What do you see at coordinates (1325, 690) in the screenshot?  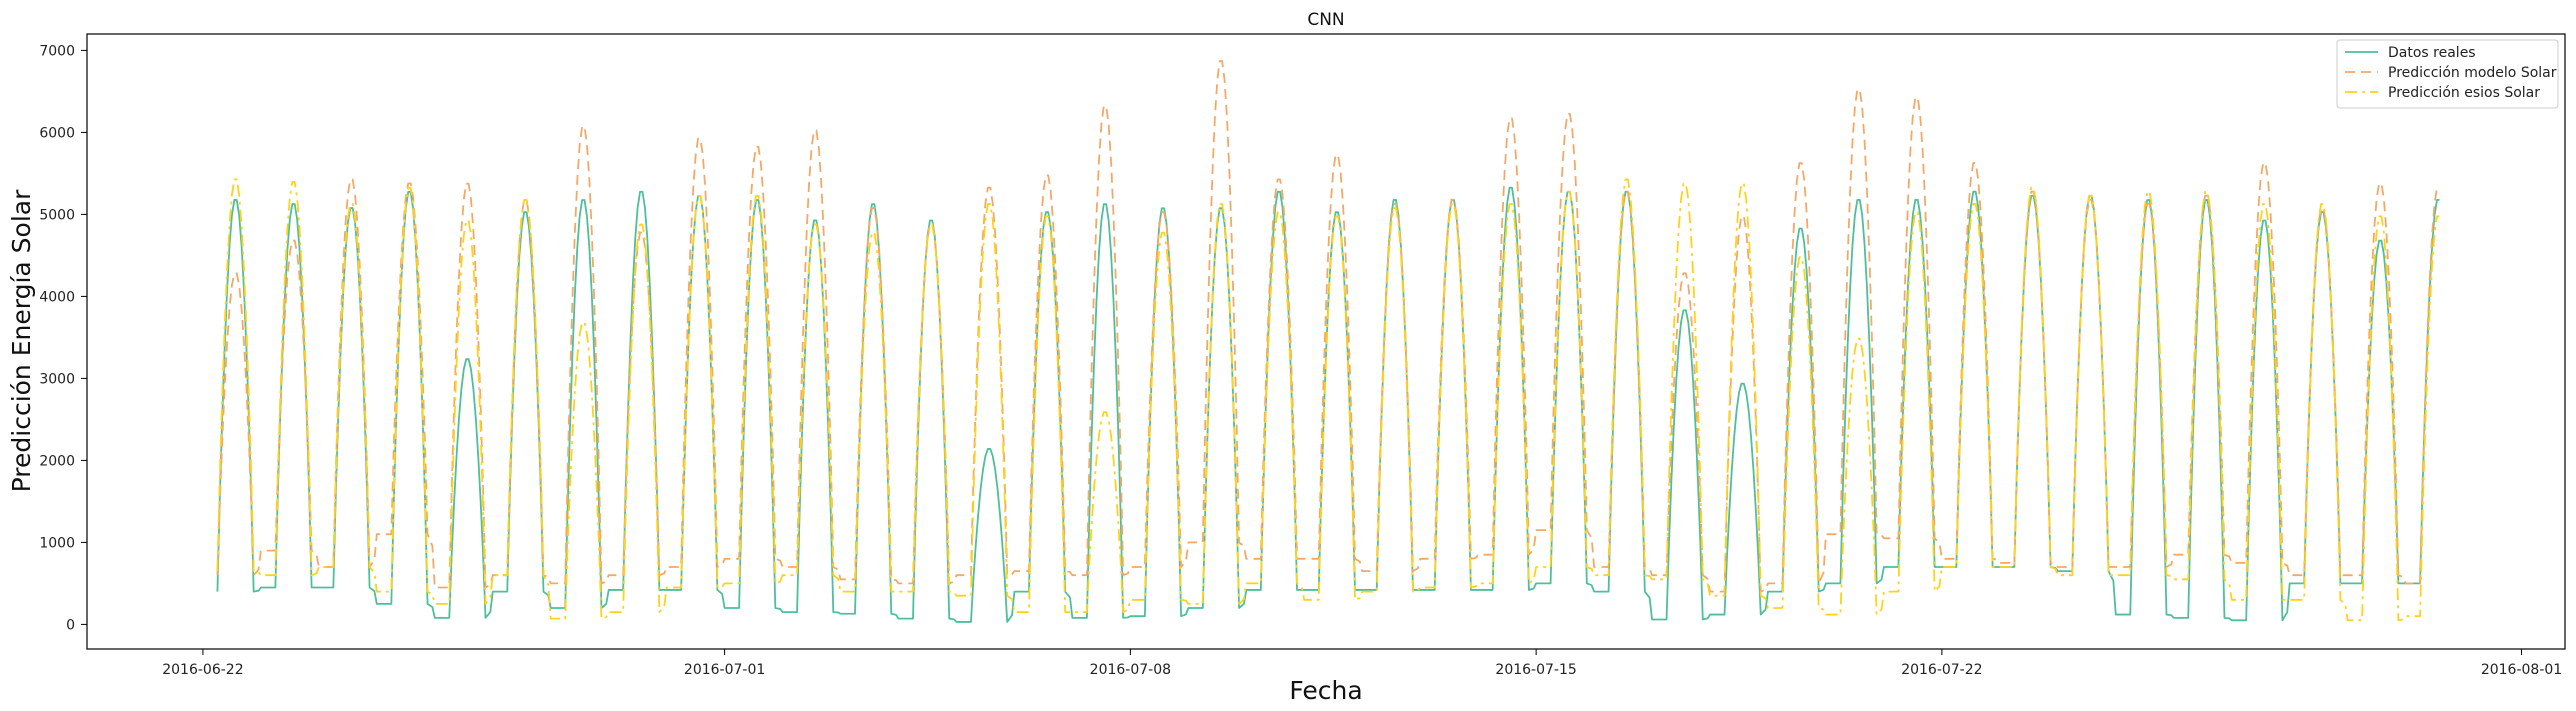 I see `x-axis-title: Fecha` at bounding box center [1325, 690].